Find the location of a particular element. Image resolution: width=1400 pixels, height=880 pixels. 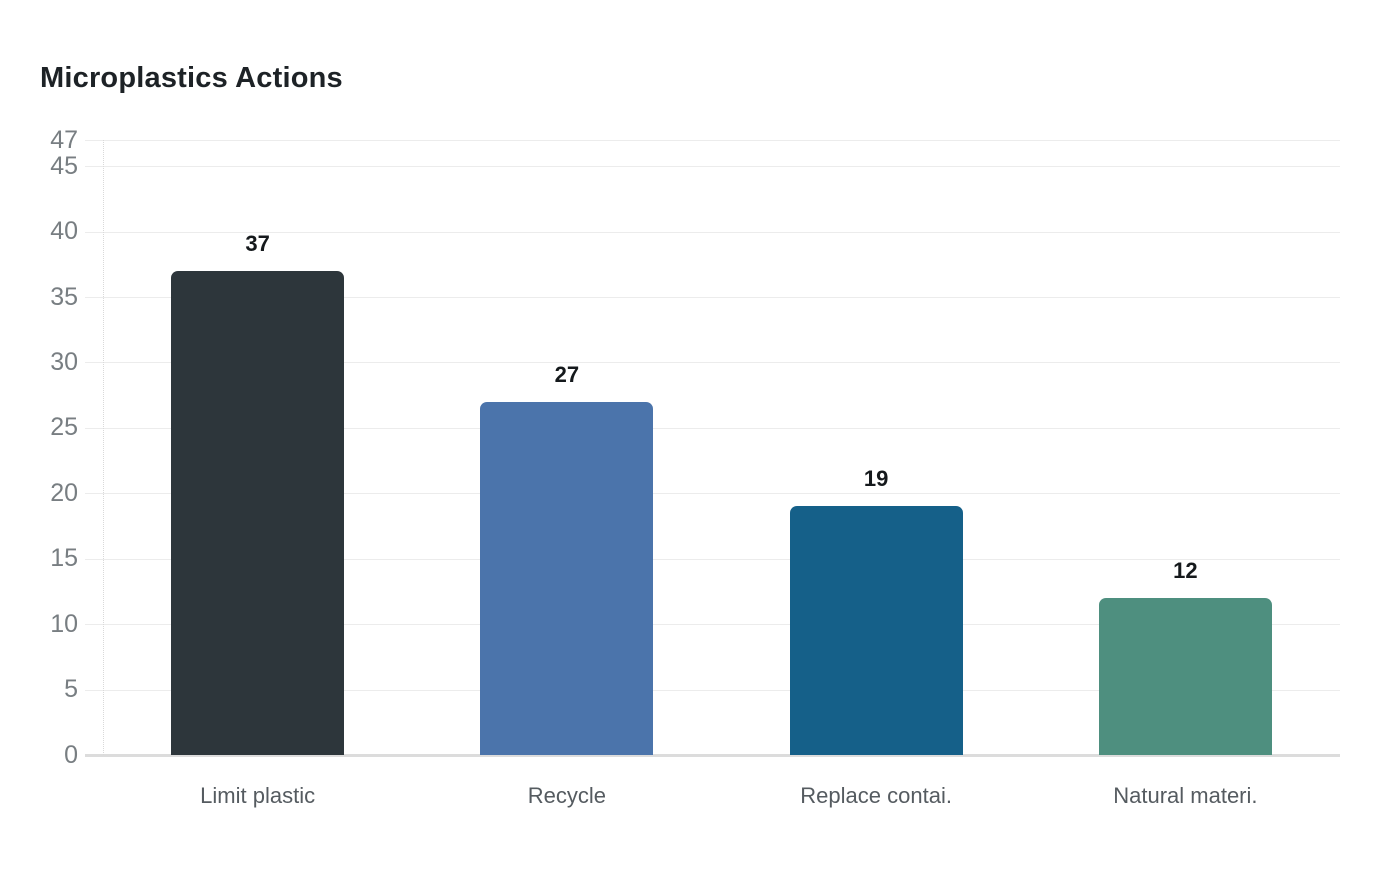

bar-value-label: 19 is located at coordinates (876, 479).